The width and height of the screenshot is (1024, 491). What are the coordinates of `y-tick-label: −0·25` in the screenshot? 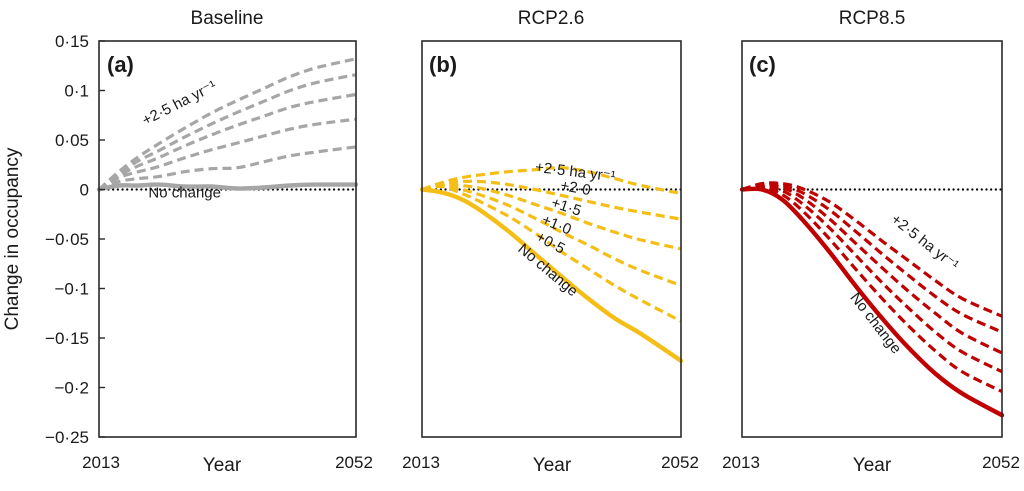 It's located at (67, 437).